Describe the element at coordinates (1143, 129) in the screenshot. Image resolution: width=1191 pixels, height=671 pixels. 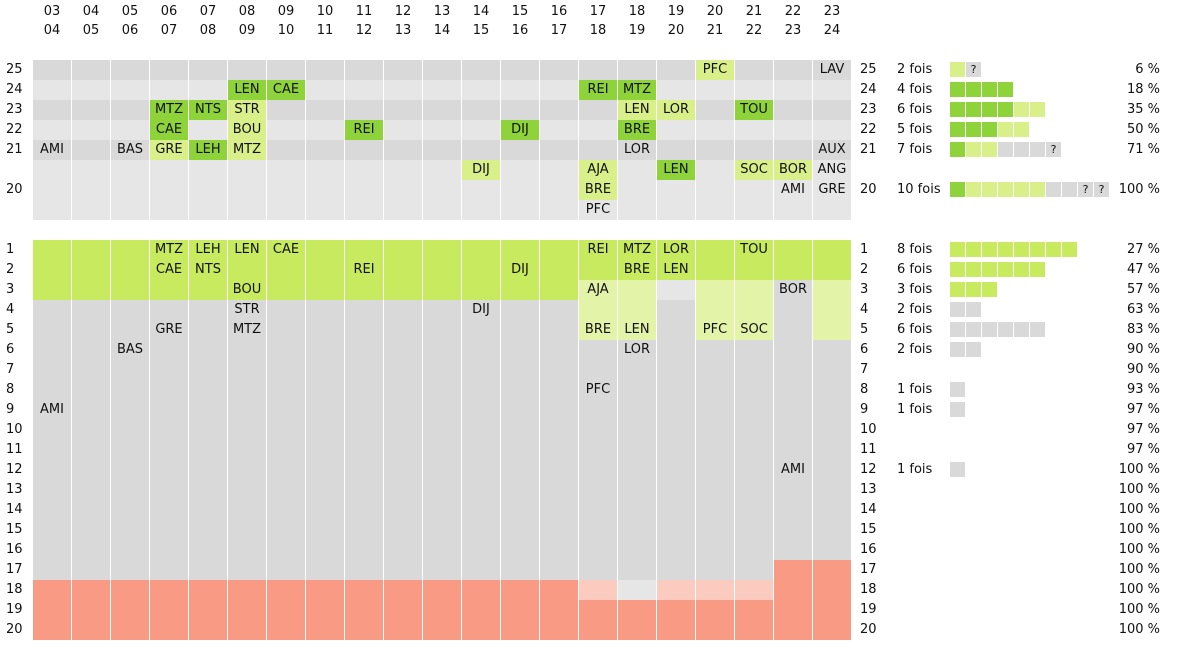
I see `percent-label: 50 %` at that location.